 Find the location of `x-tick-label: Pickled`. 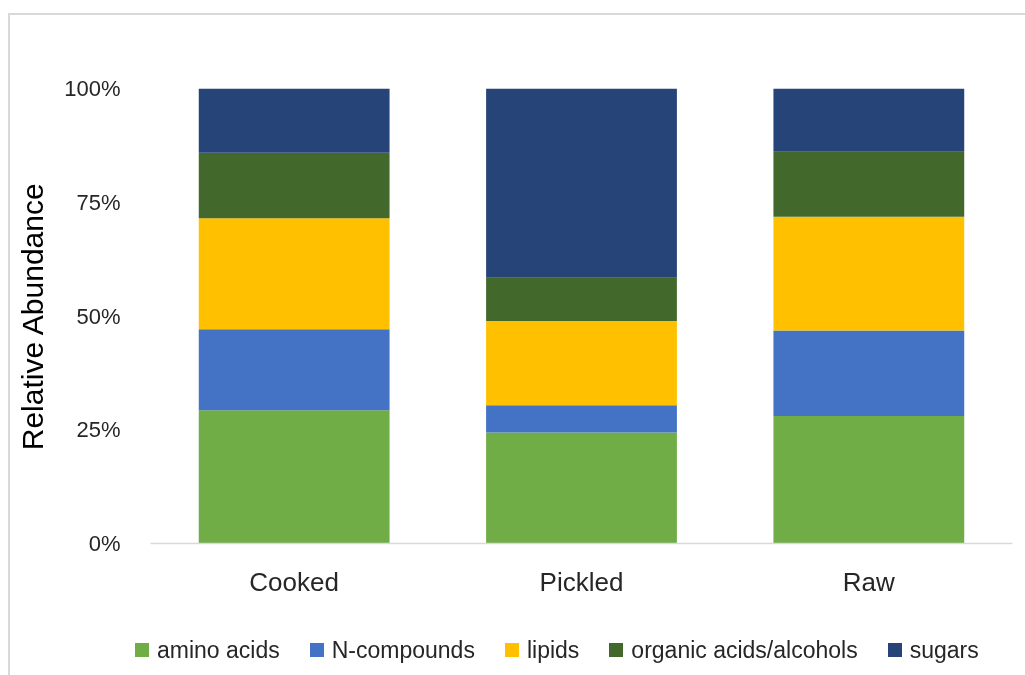

x-tick-label: Pickled is located at coordinates (581, 581).